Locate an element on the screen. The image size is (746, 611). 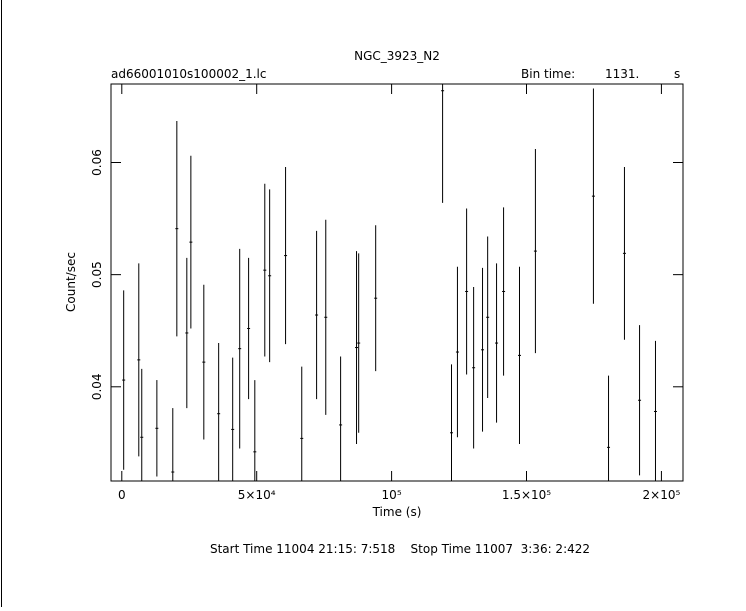
bin-time-value: 1131. is located at coordinates (622, 74).